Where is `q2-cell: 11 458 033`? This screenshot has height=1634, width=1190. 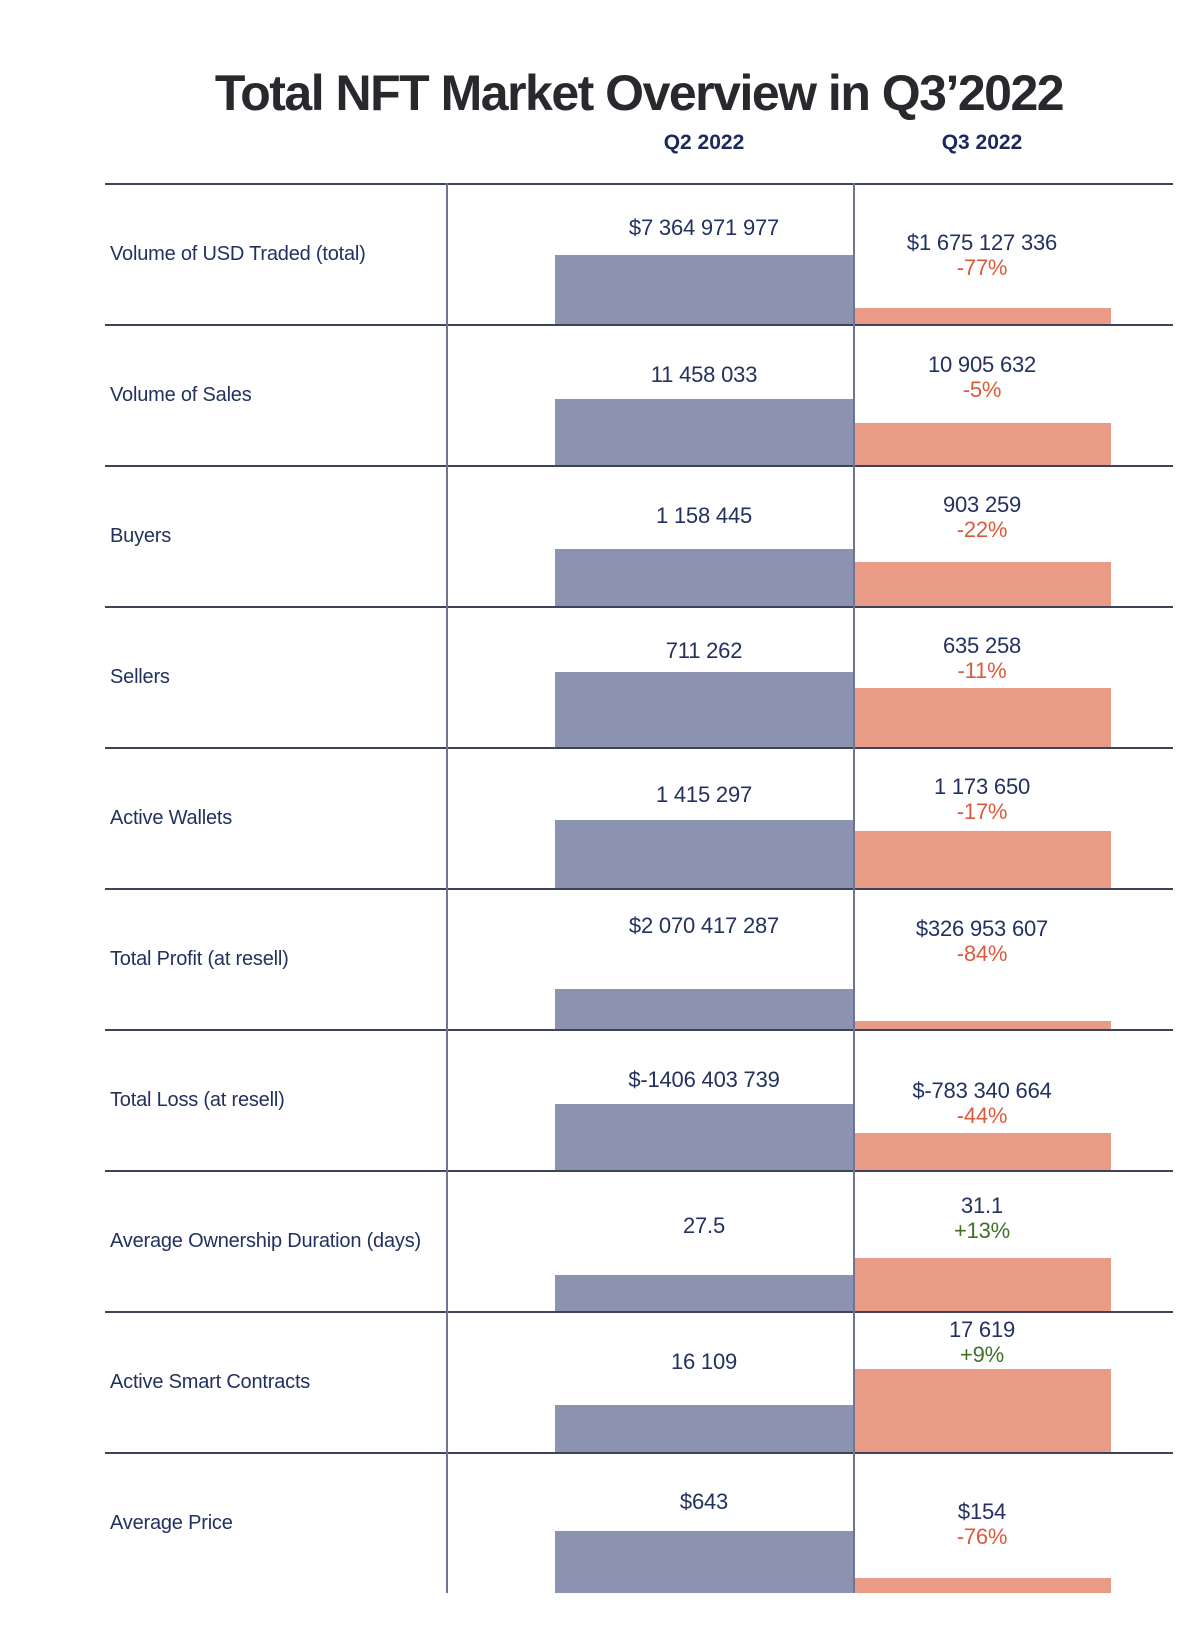 q2-cell: 11 458 033 is located at coordinates (649, 395).